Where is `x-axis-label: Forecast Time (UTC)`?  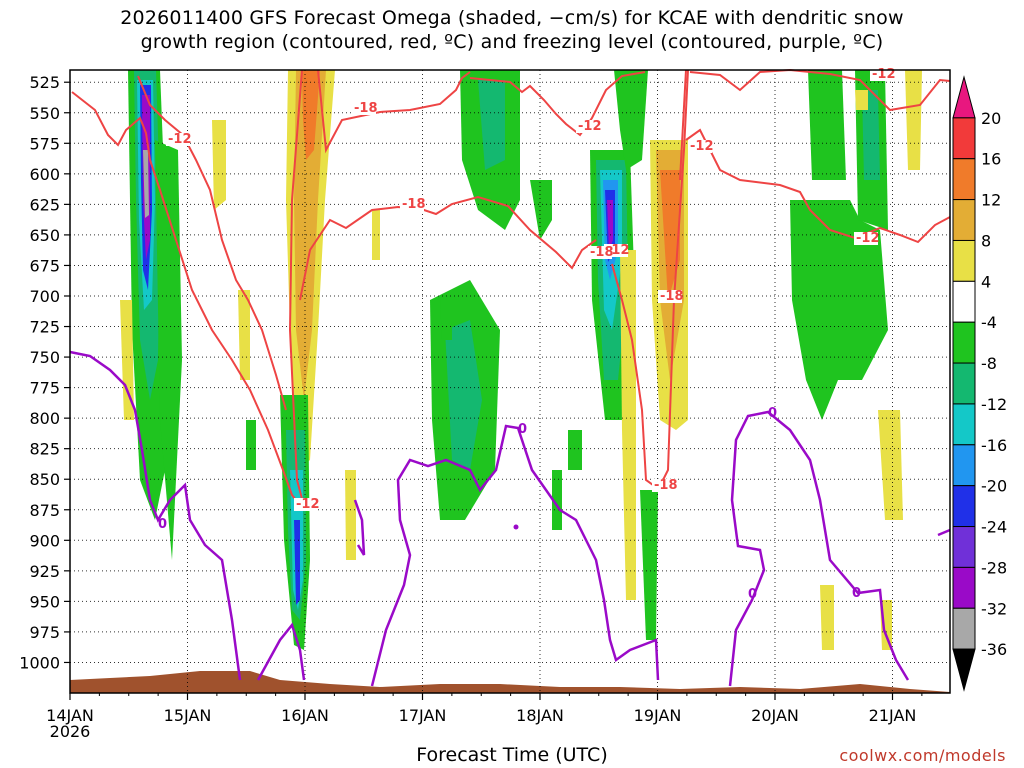
x-axis-label: Forecast Time (UTC) is located at coordinates (512, 755).